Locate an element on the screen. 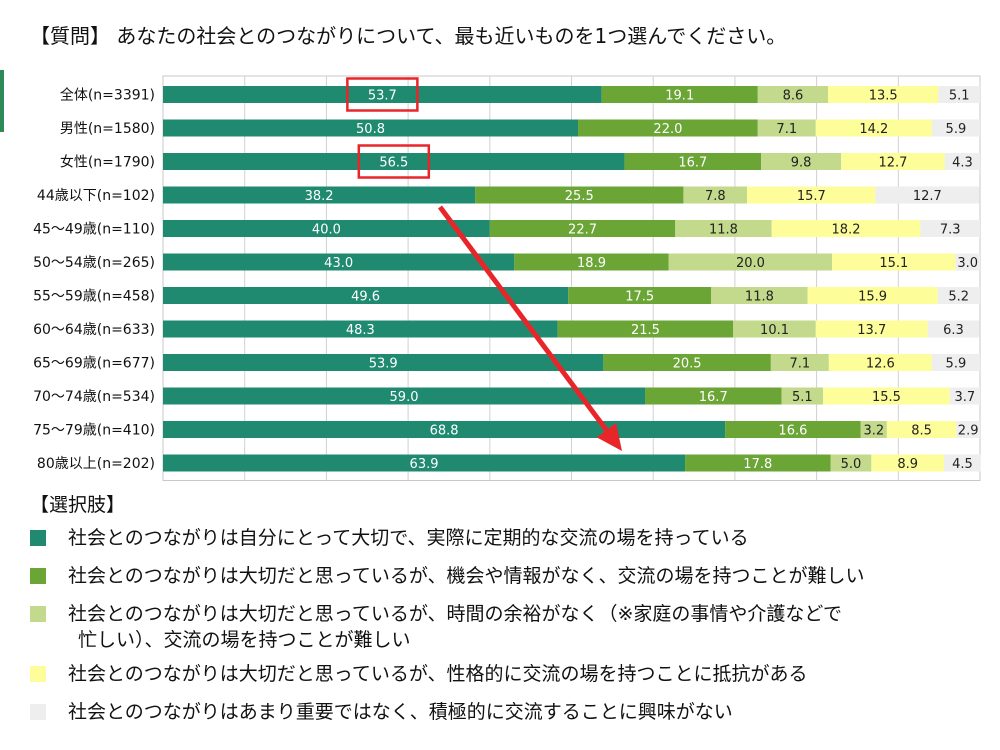 This screenshot has width=1000, height=750. legend-item: 社会とのつながりはあまり重要ではなく、積極的に交流することに興味がない is located at coordinates (510, 712).